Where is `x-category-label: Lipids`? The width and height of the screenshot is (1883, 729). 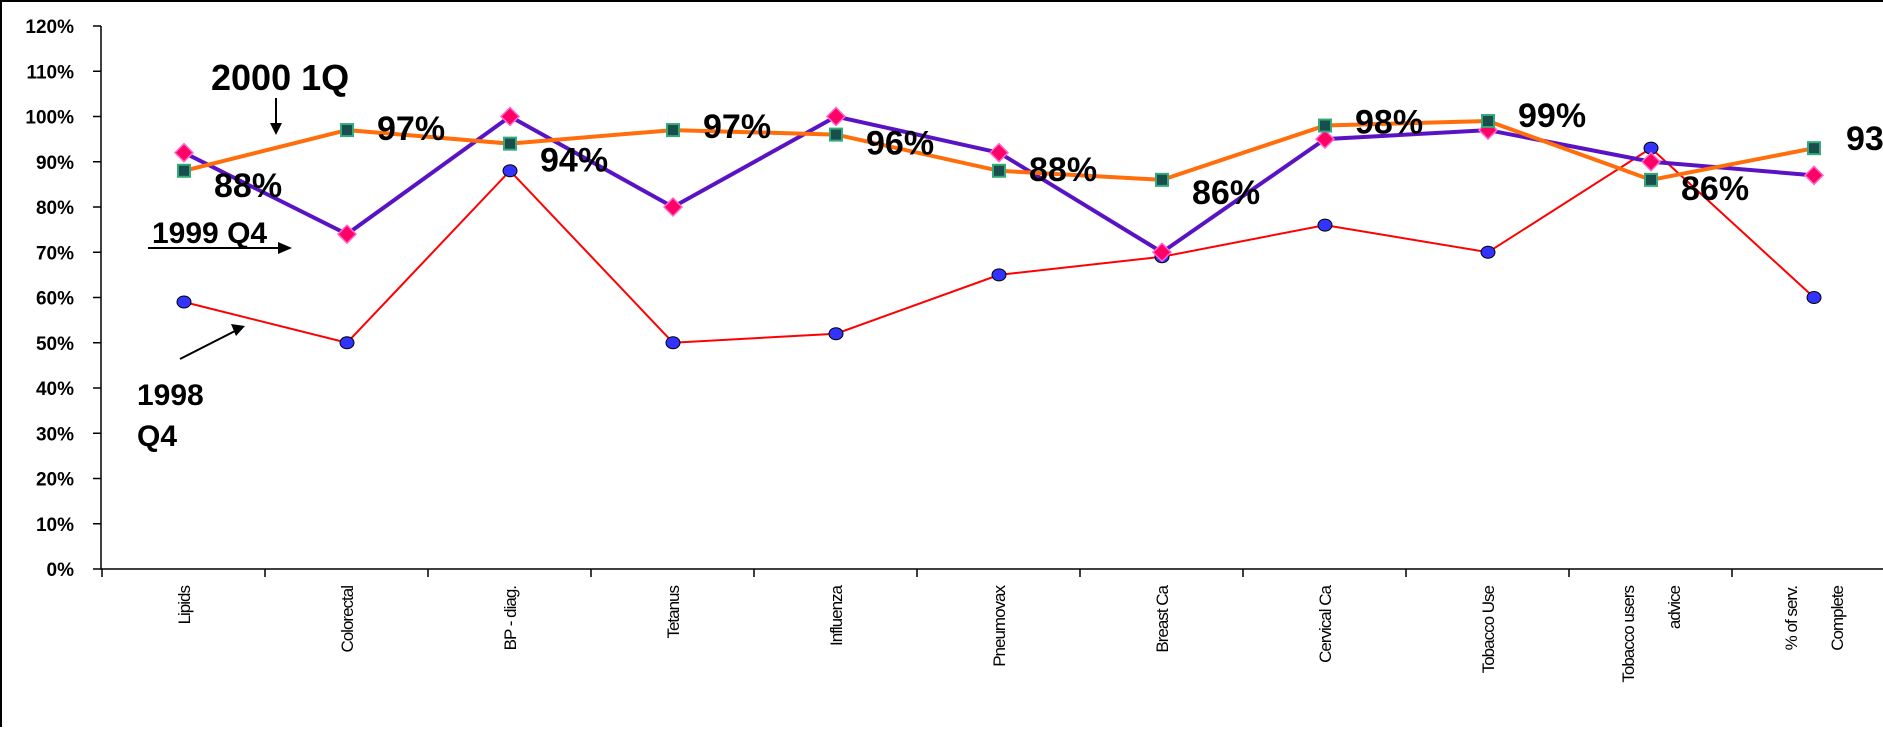 x-category-label: Lipids is located at coordinates (184, 605).